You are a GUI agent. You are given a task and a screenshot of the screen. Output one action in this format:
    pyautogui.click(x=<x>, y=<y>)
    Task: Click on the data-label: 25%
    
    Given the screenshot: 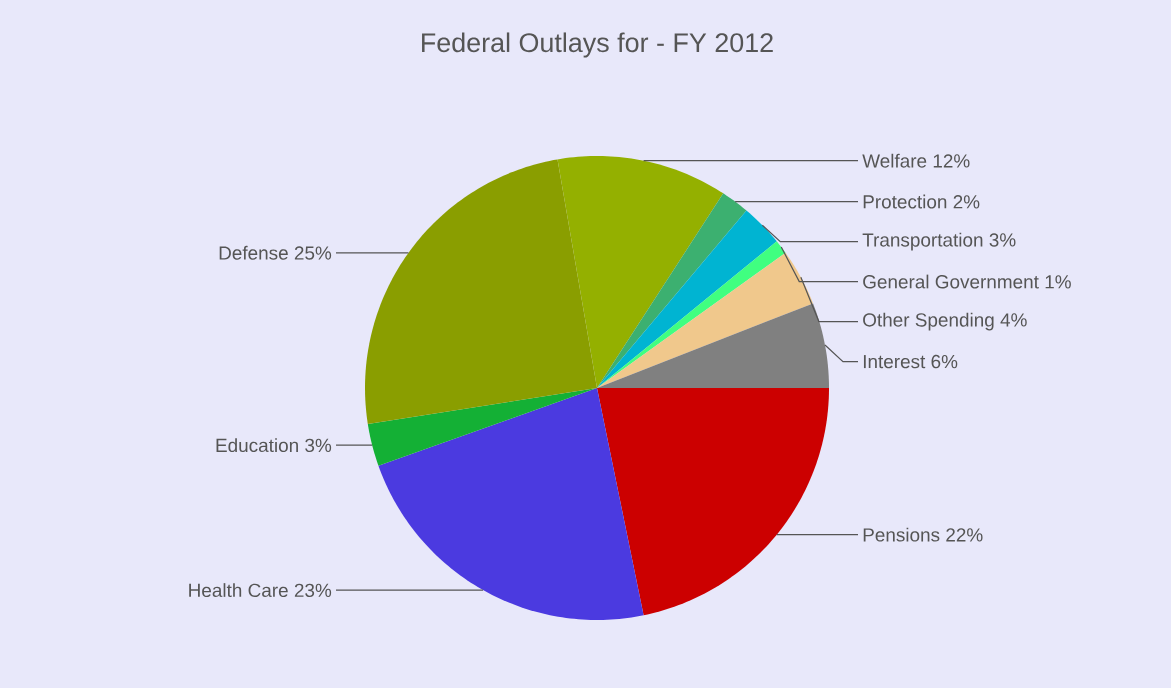 What is the action you would take?
    pyautogui.click(x=313, y=253)
    